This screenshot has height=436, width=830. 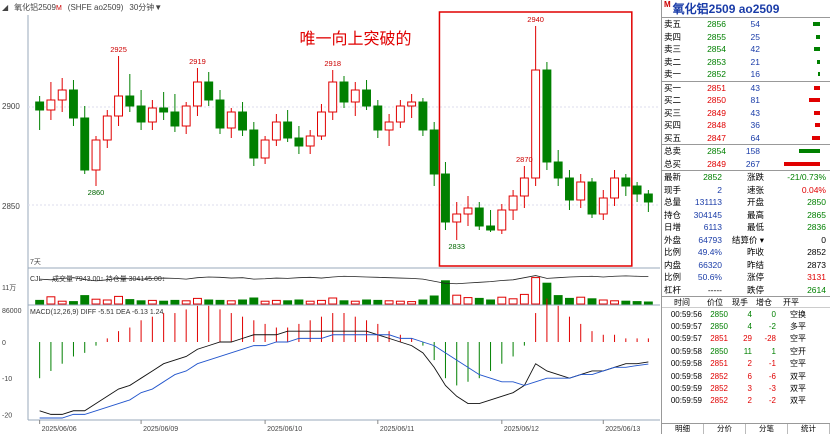 I want to click on order-book-row: 总卖 2854 158, so click(x=746, y=151).